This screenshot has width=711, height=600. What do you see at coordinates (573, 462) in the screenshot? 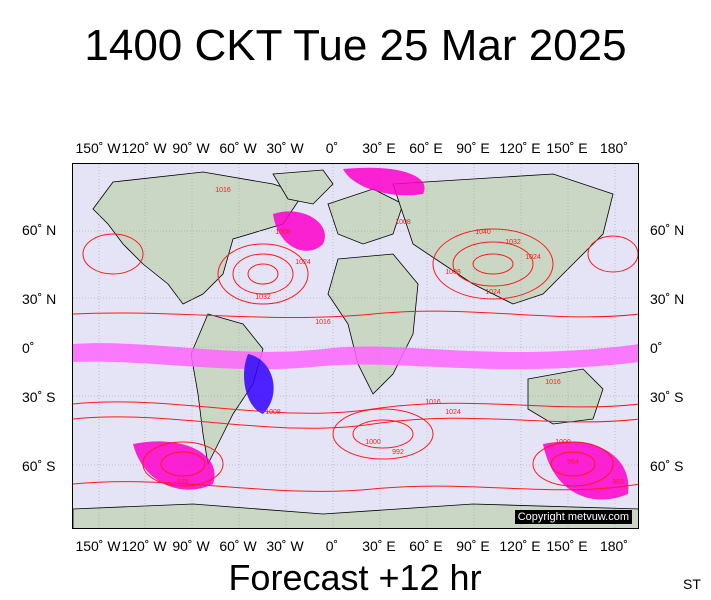
I see `isobar-label: 984` at bounding box center [573, 462].